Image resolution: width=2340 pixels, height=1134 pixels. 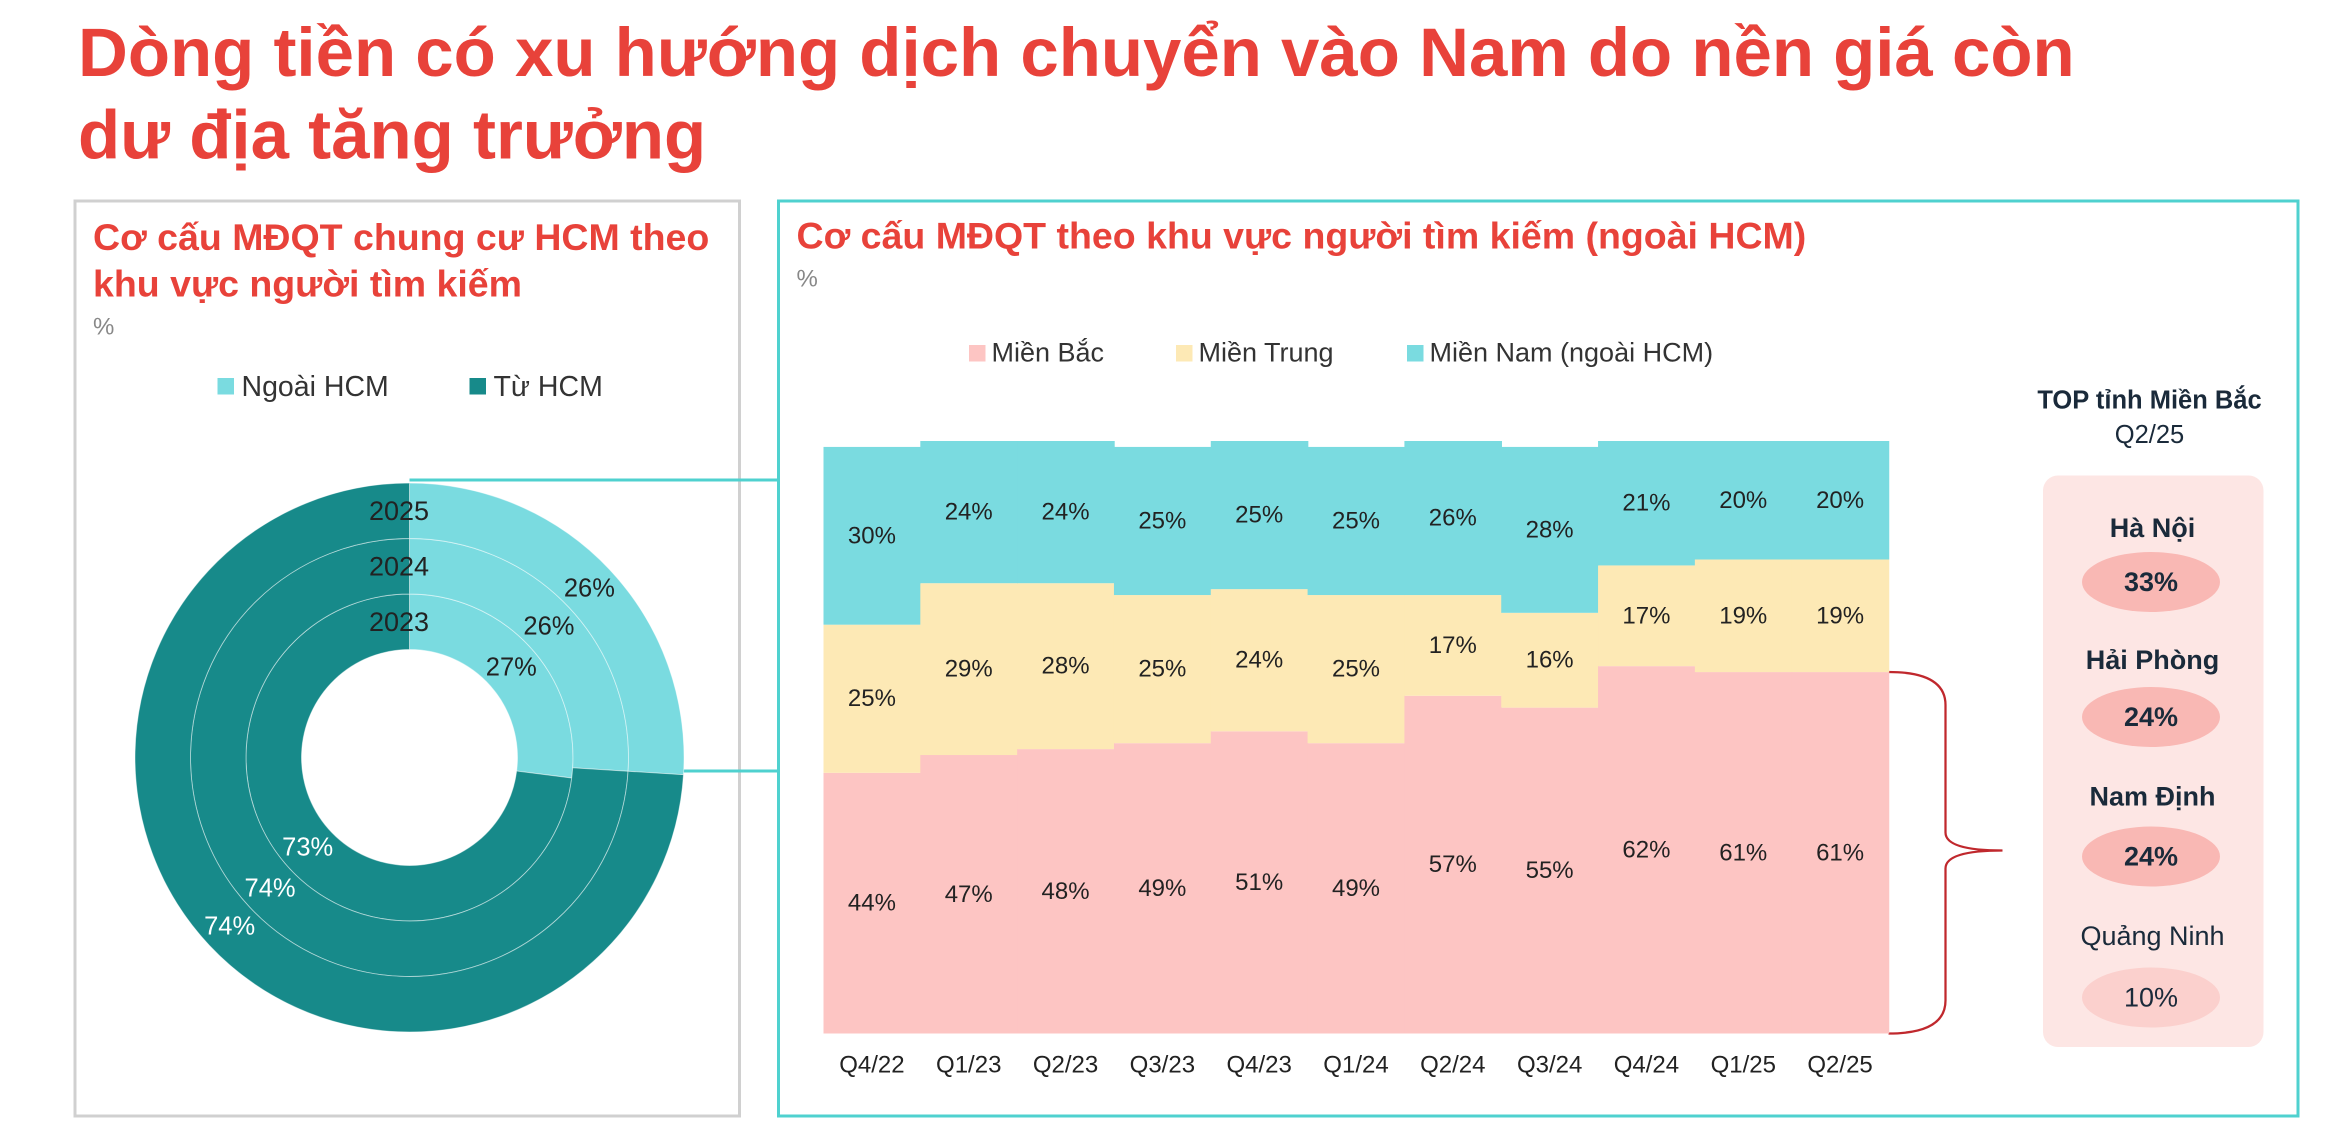 I want to click on data-label: 62%, so click(x=1646, y=849).